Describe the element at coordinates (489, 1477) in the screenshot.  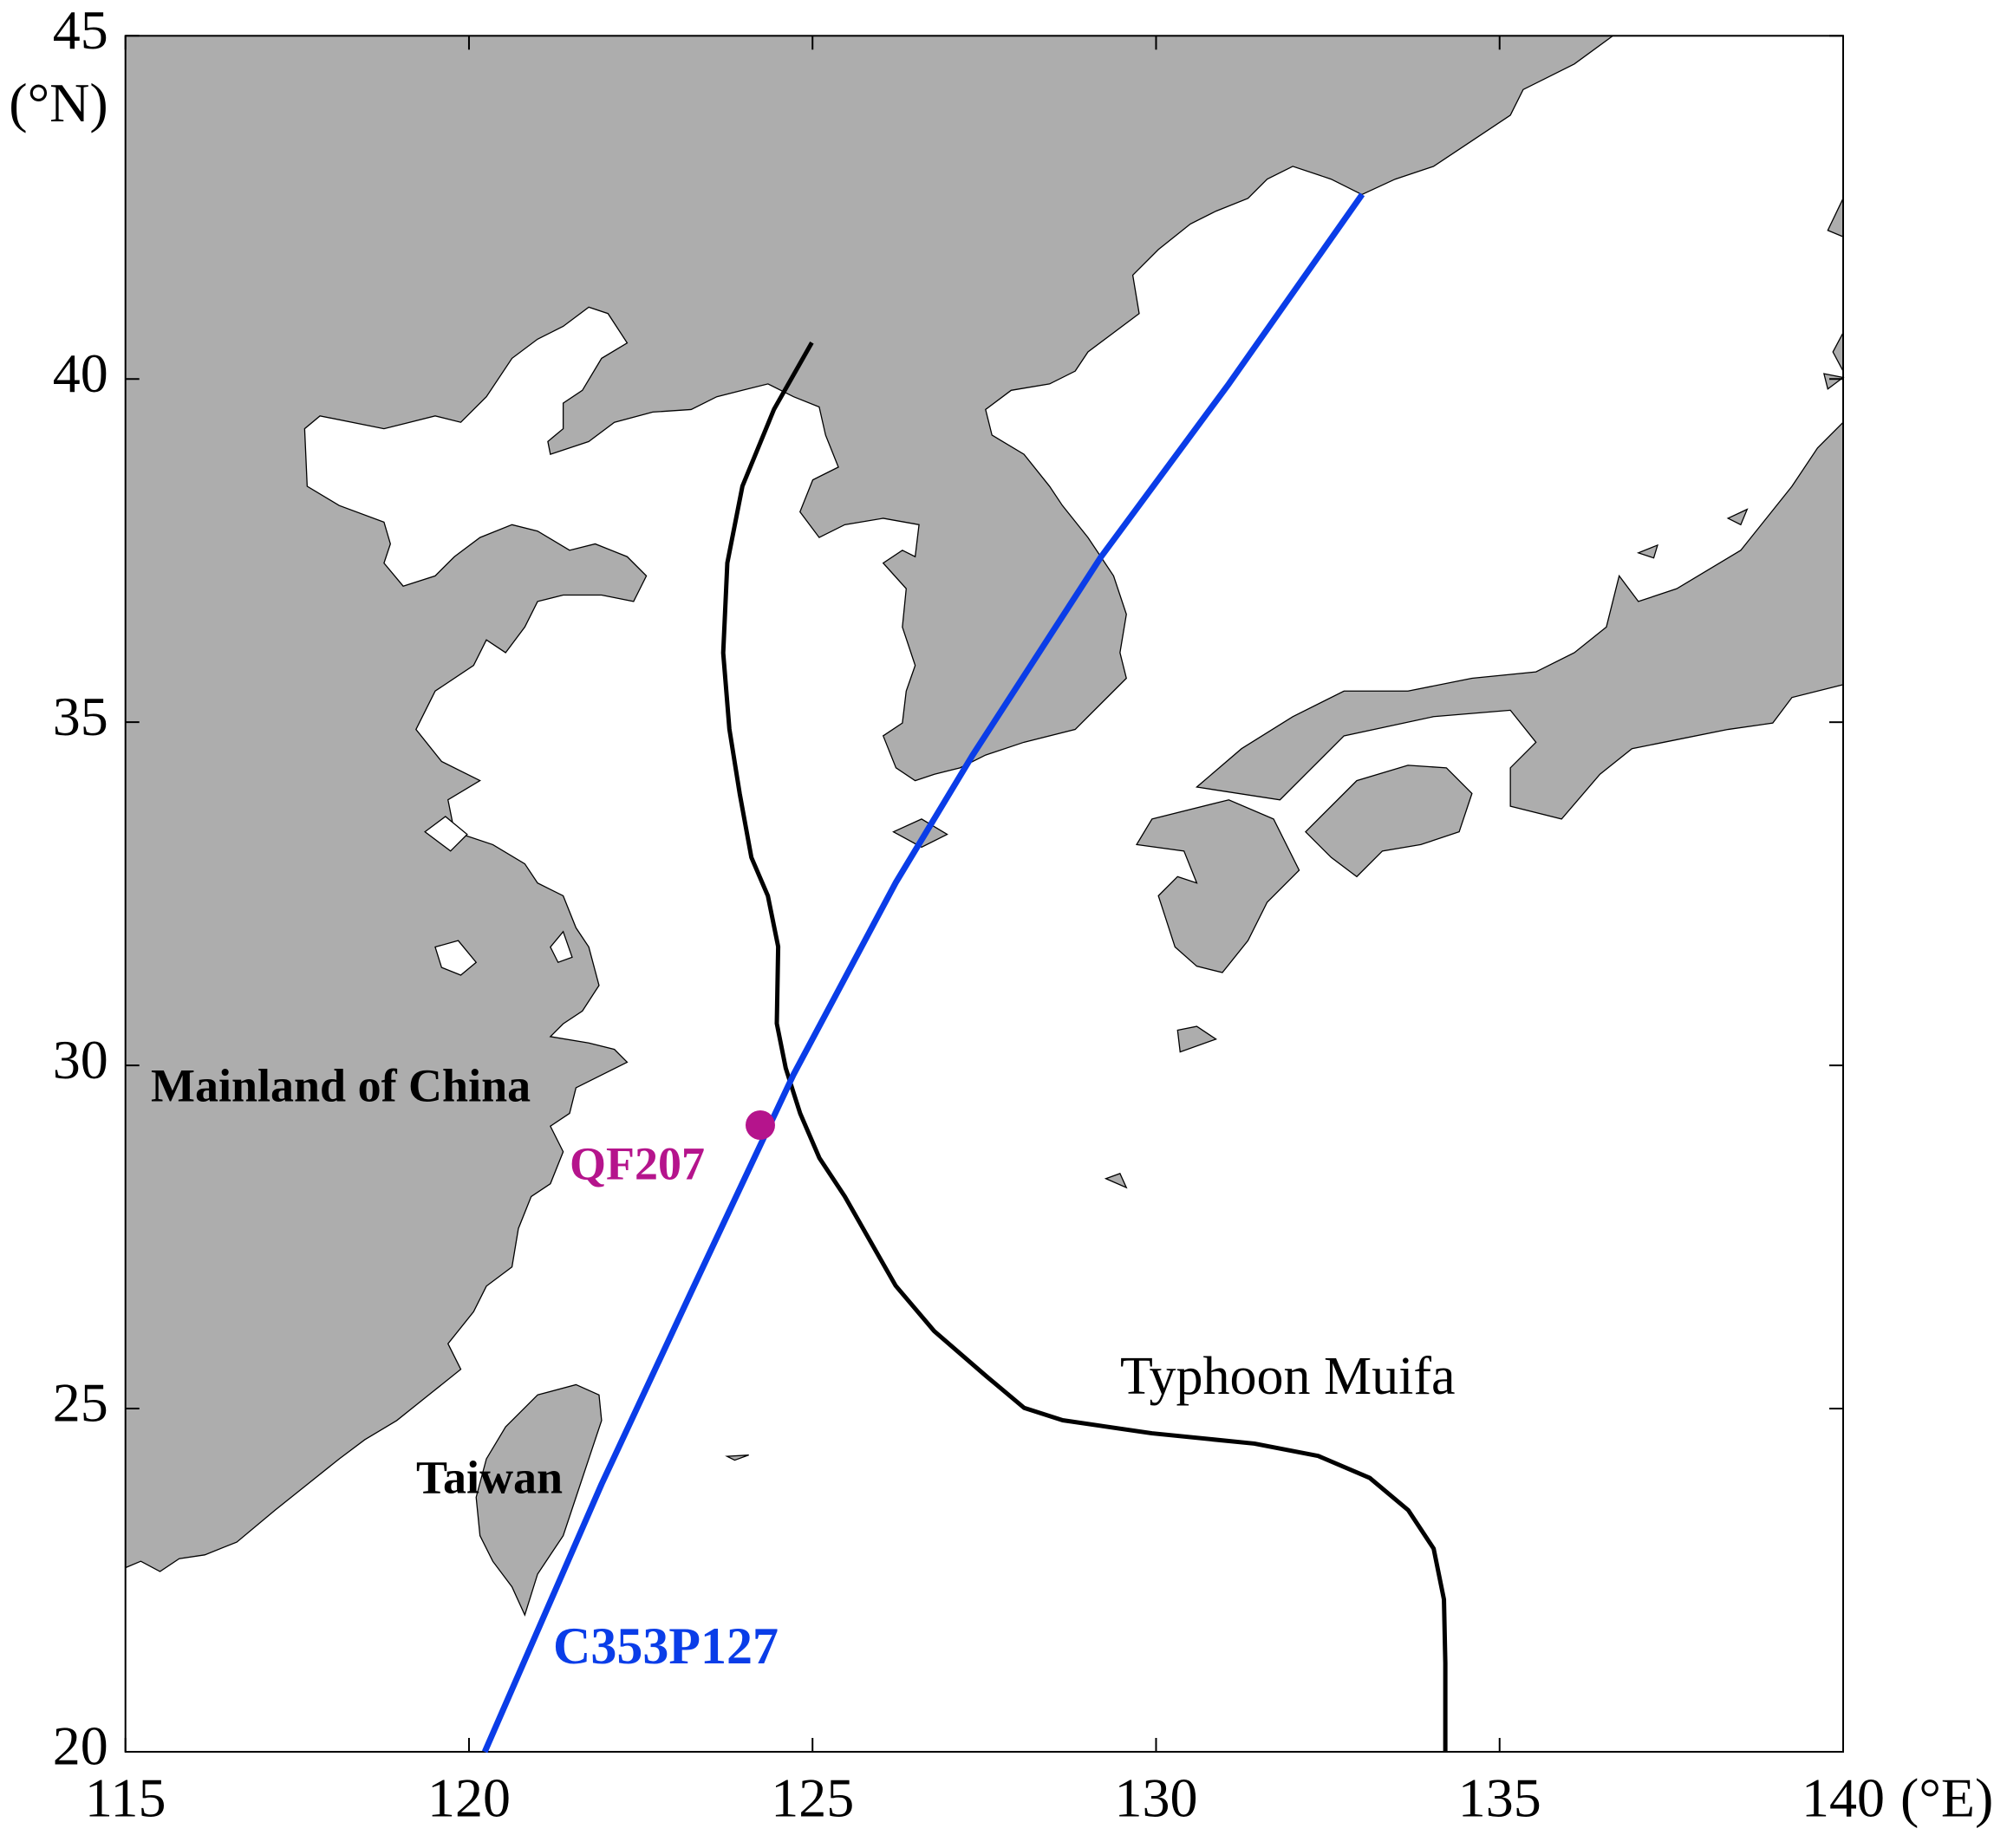
I see `annotation: Taiwan` at that location.